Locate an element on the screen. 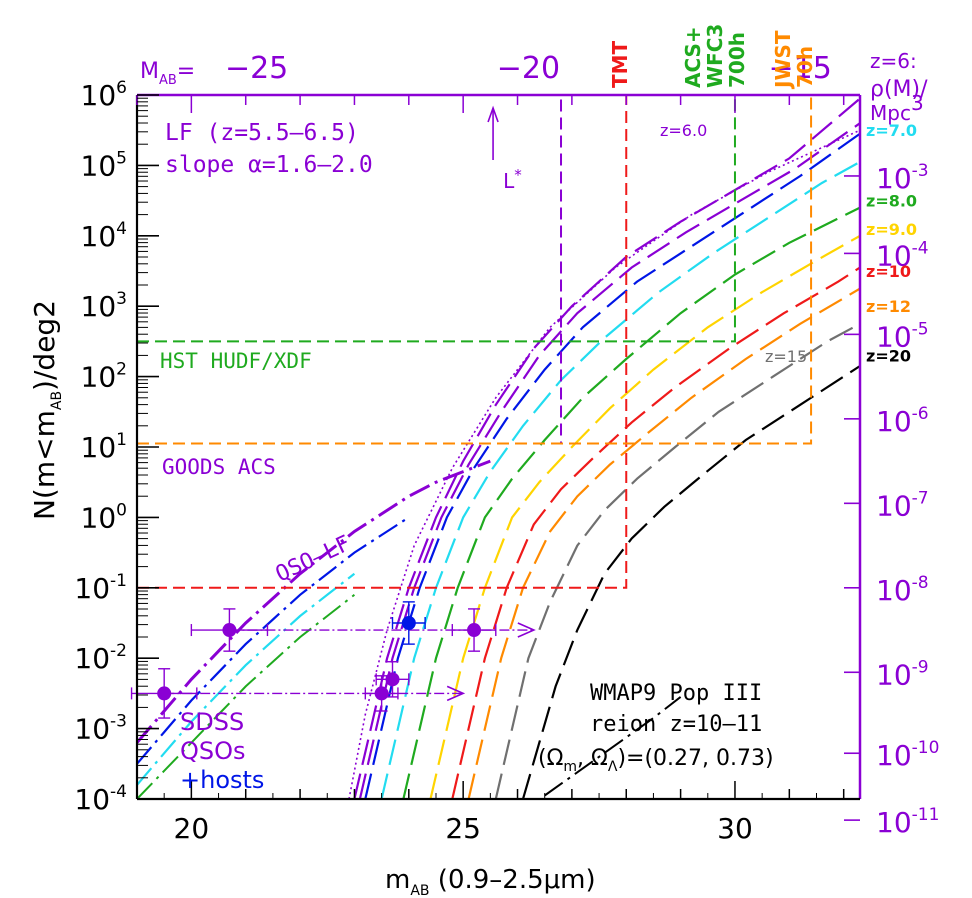 This screenshot has height=898, width=972. goods-label: GOODS ACS is located at coordinates (219, 467).